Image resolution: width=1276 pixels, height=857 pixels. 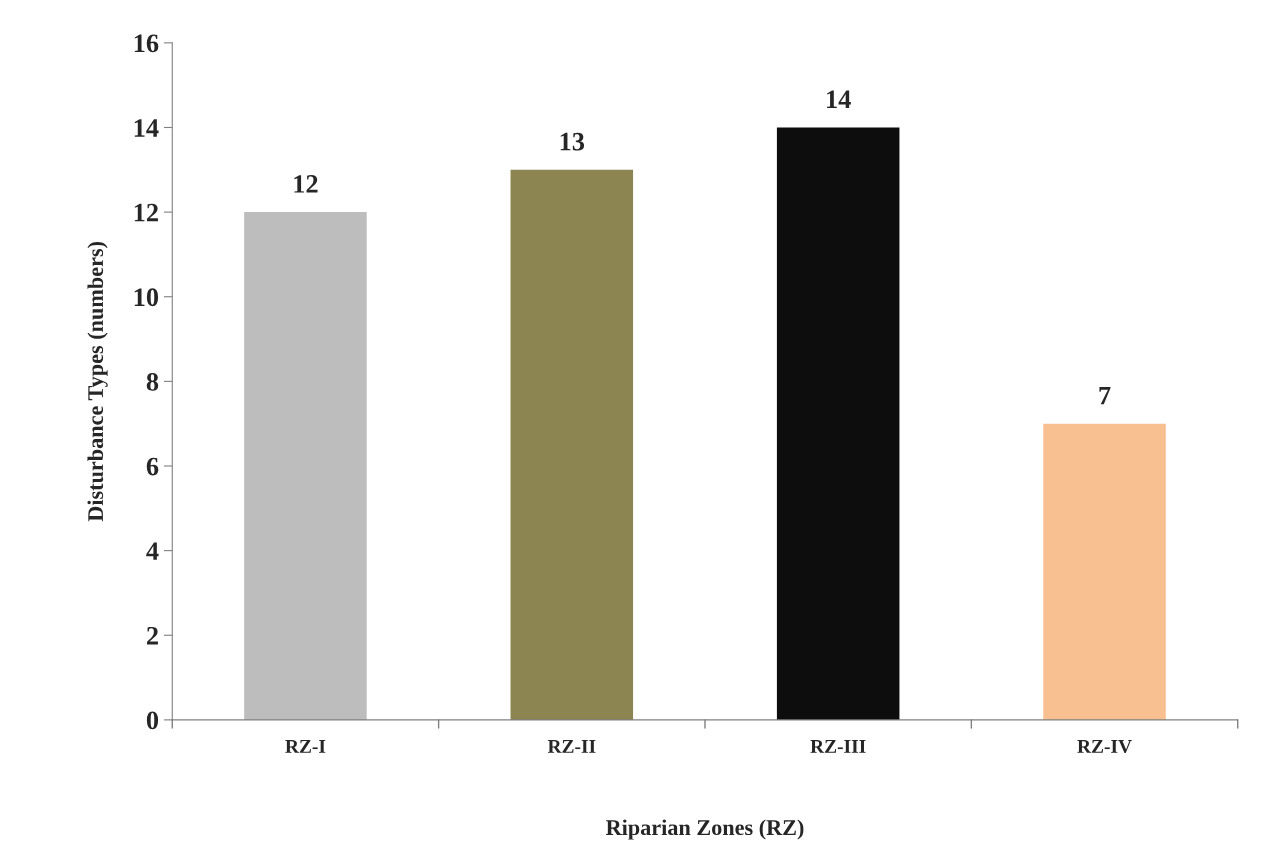 What do you see at coordinates (1105, 395) in the screenshot?
I see `data-label: 7` at bounding box center [1105, 395].